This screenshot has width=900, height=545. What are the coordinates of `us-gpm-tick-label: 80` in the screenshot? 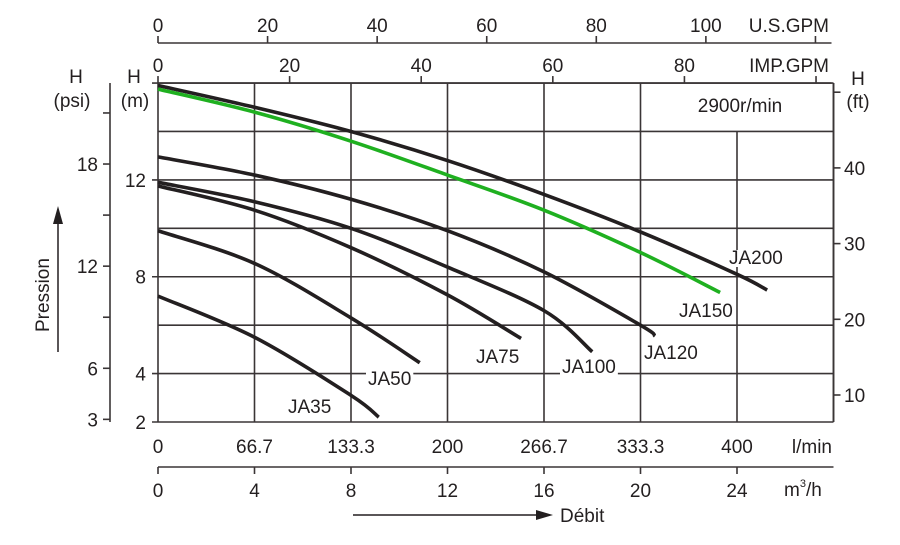 It's located at (596, 26).